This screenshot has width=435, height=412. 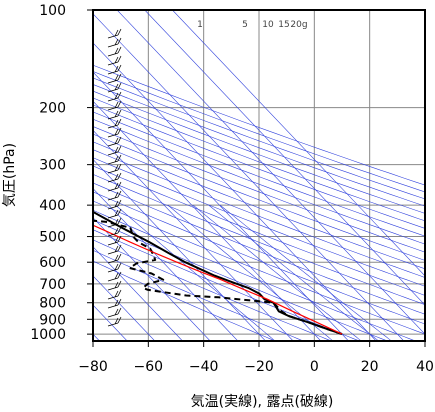 I want to click on x-tick-label: −80, so click(x=93, y=367).